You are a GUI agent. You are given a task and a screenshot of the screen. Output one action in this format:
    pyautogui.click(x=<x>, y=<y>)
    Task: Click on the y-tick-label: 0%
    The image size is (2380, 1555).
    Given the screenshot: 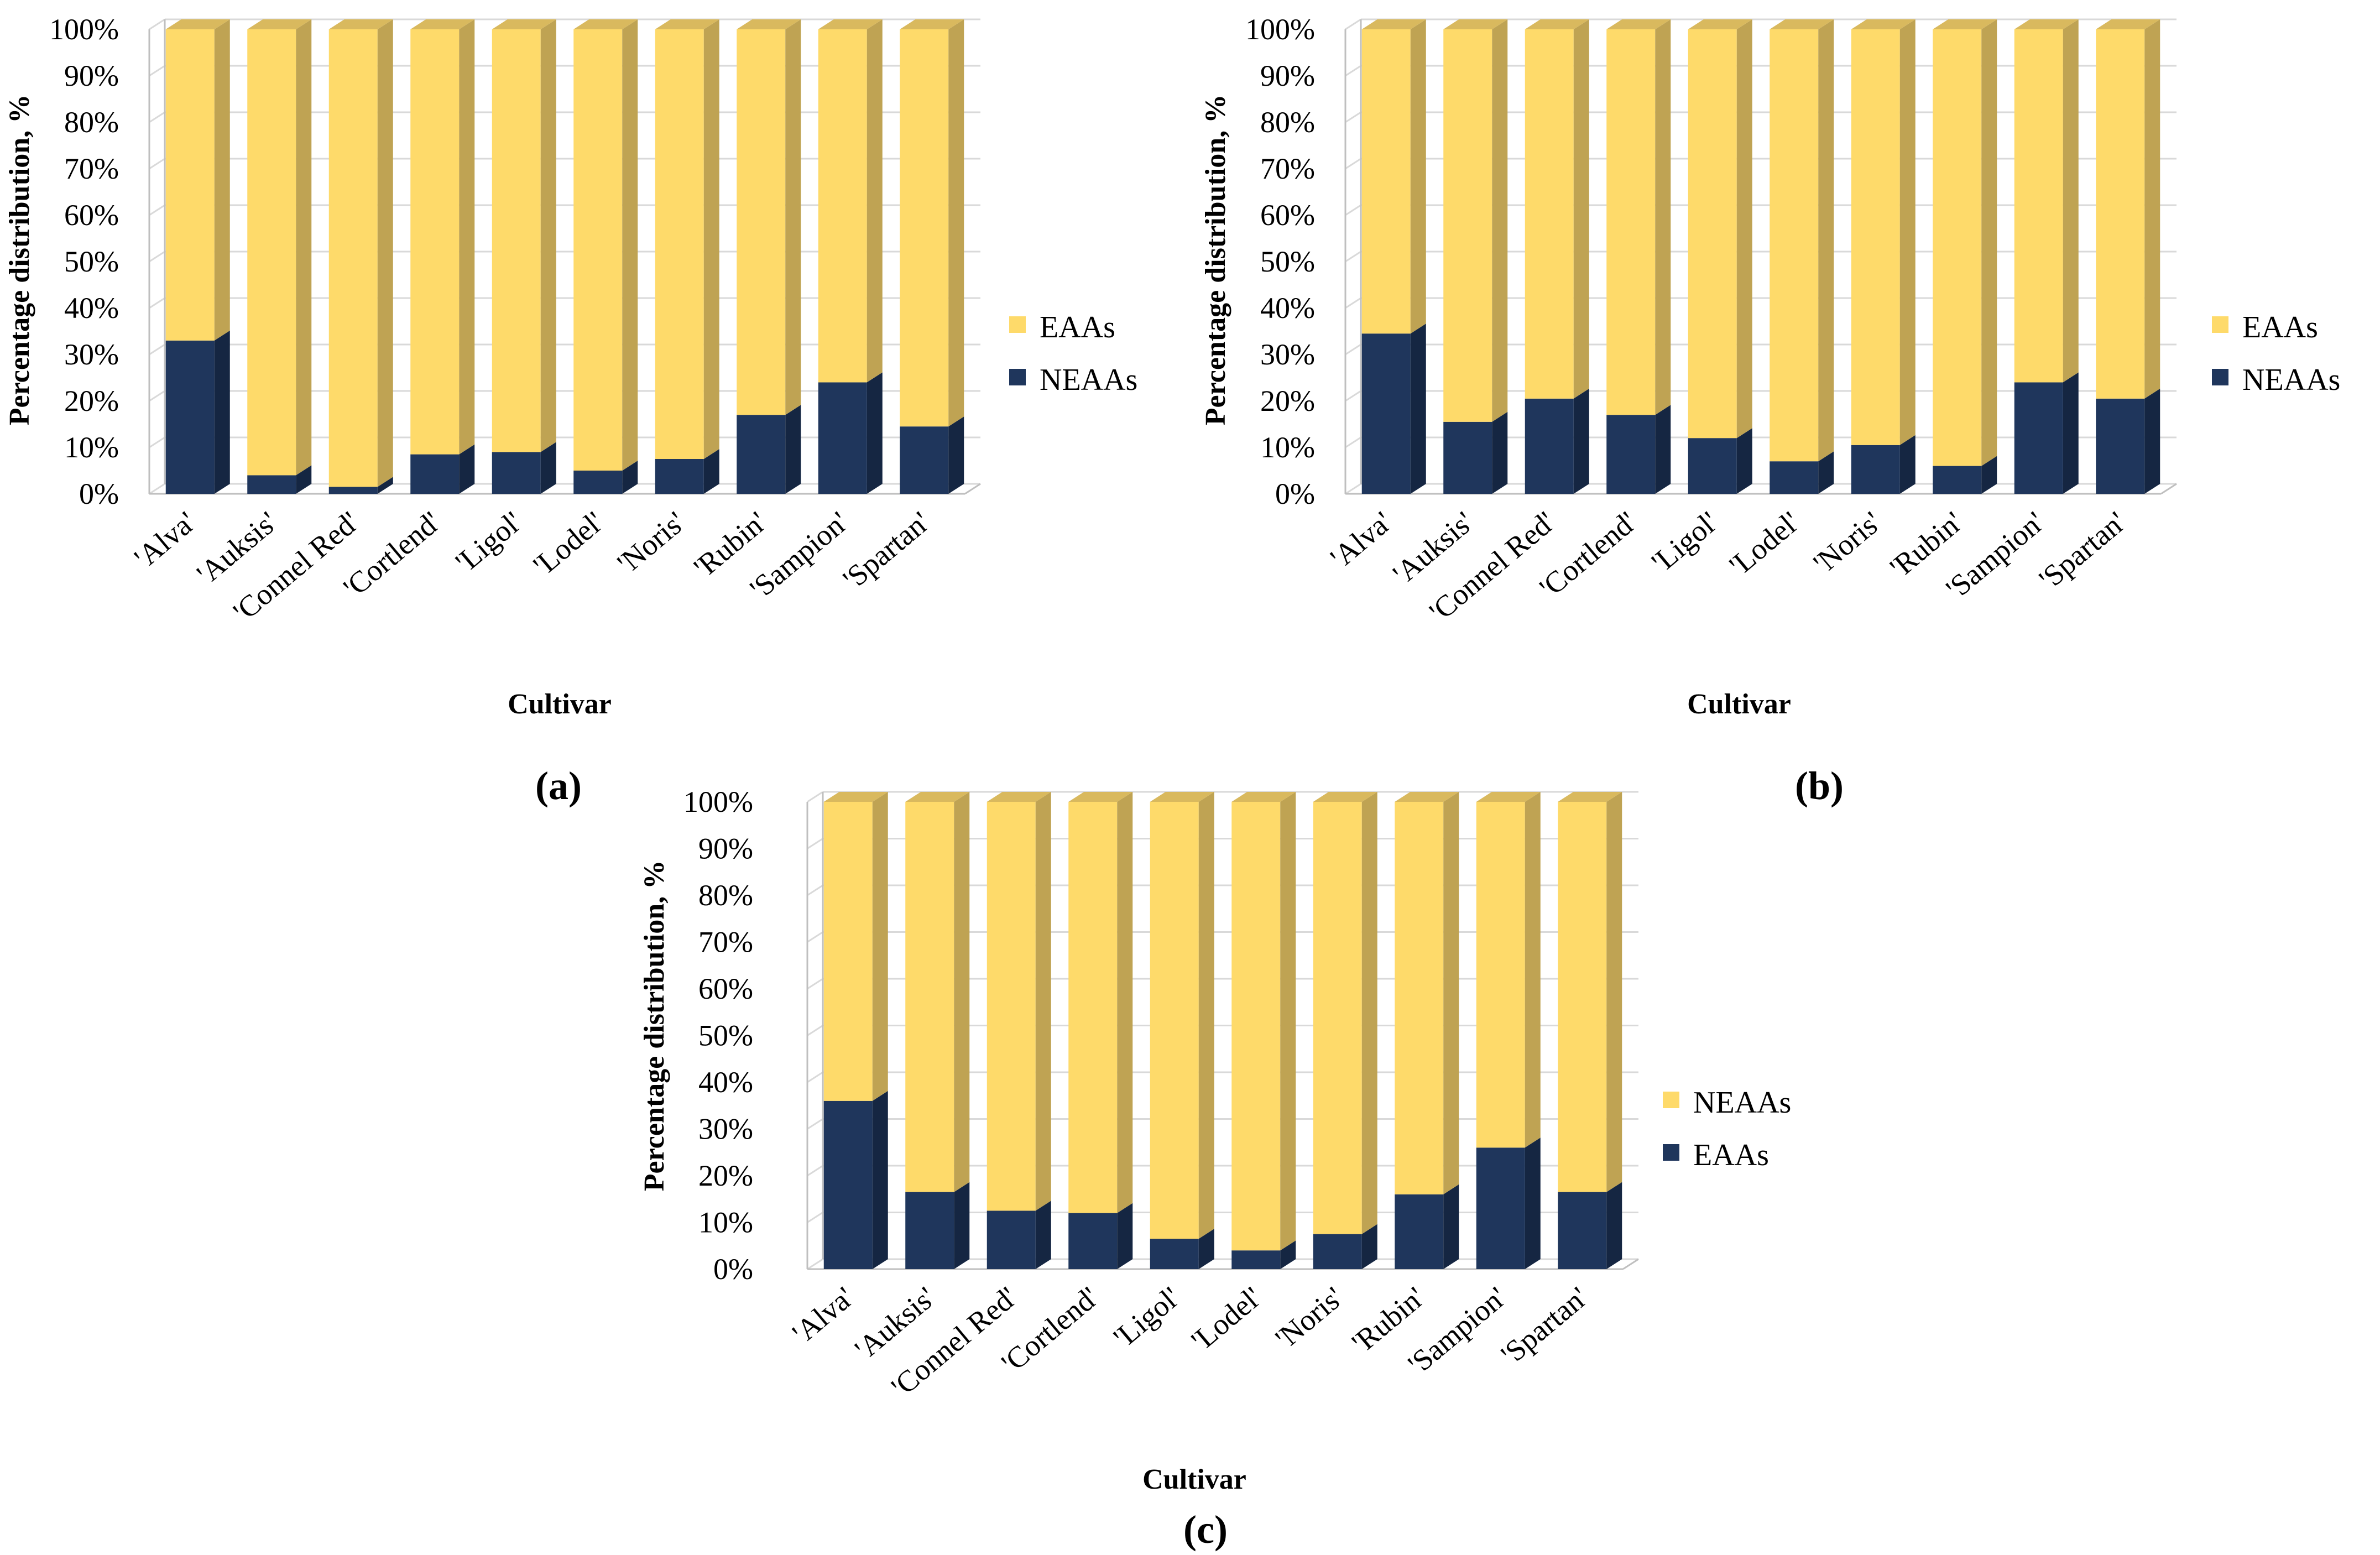 What is the action you would take?
    pyautogui.click(x=1295, y=493)
    